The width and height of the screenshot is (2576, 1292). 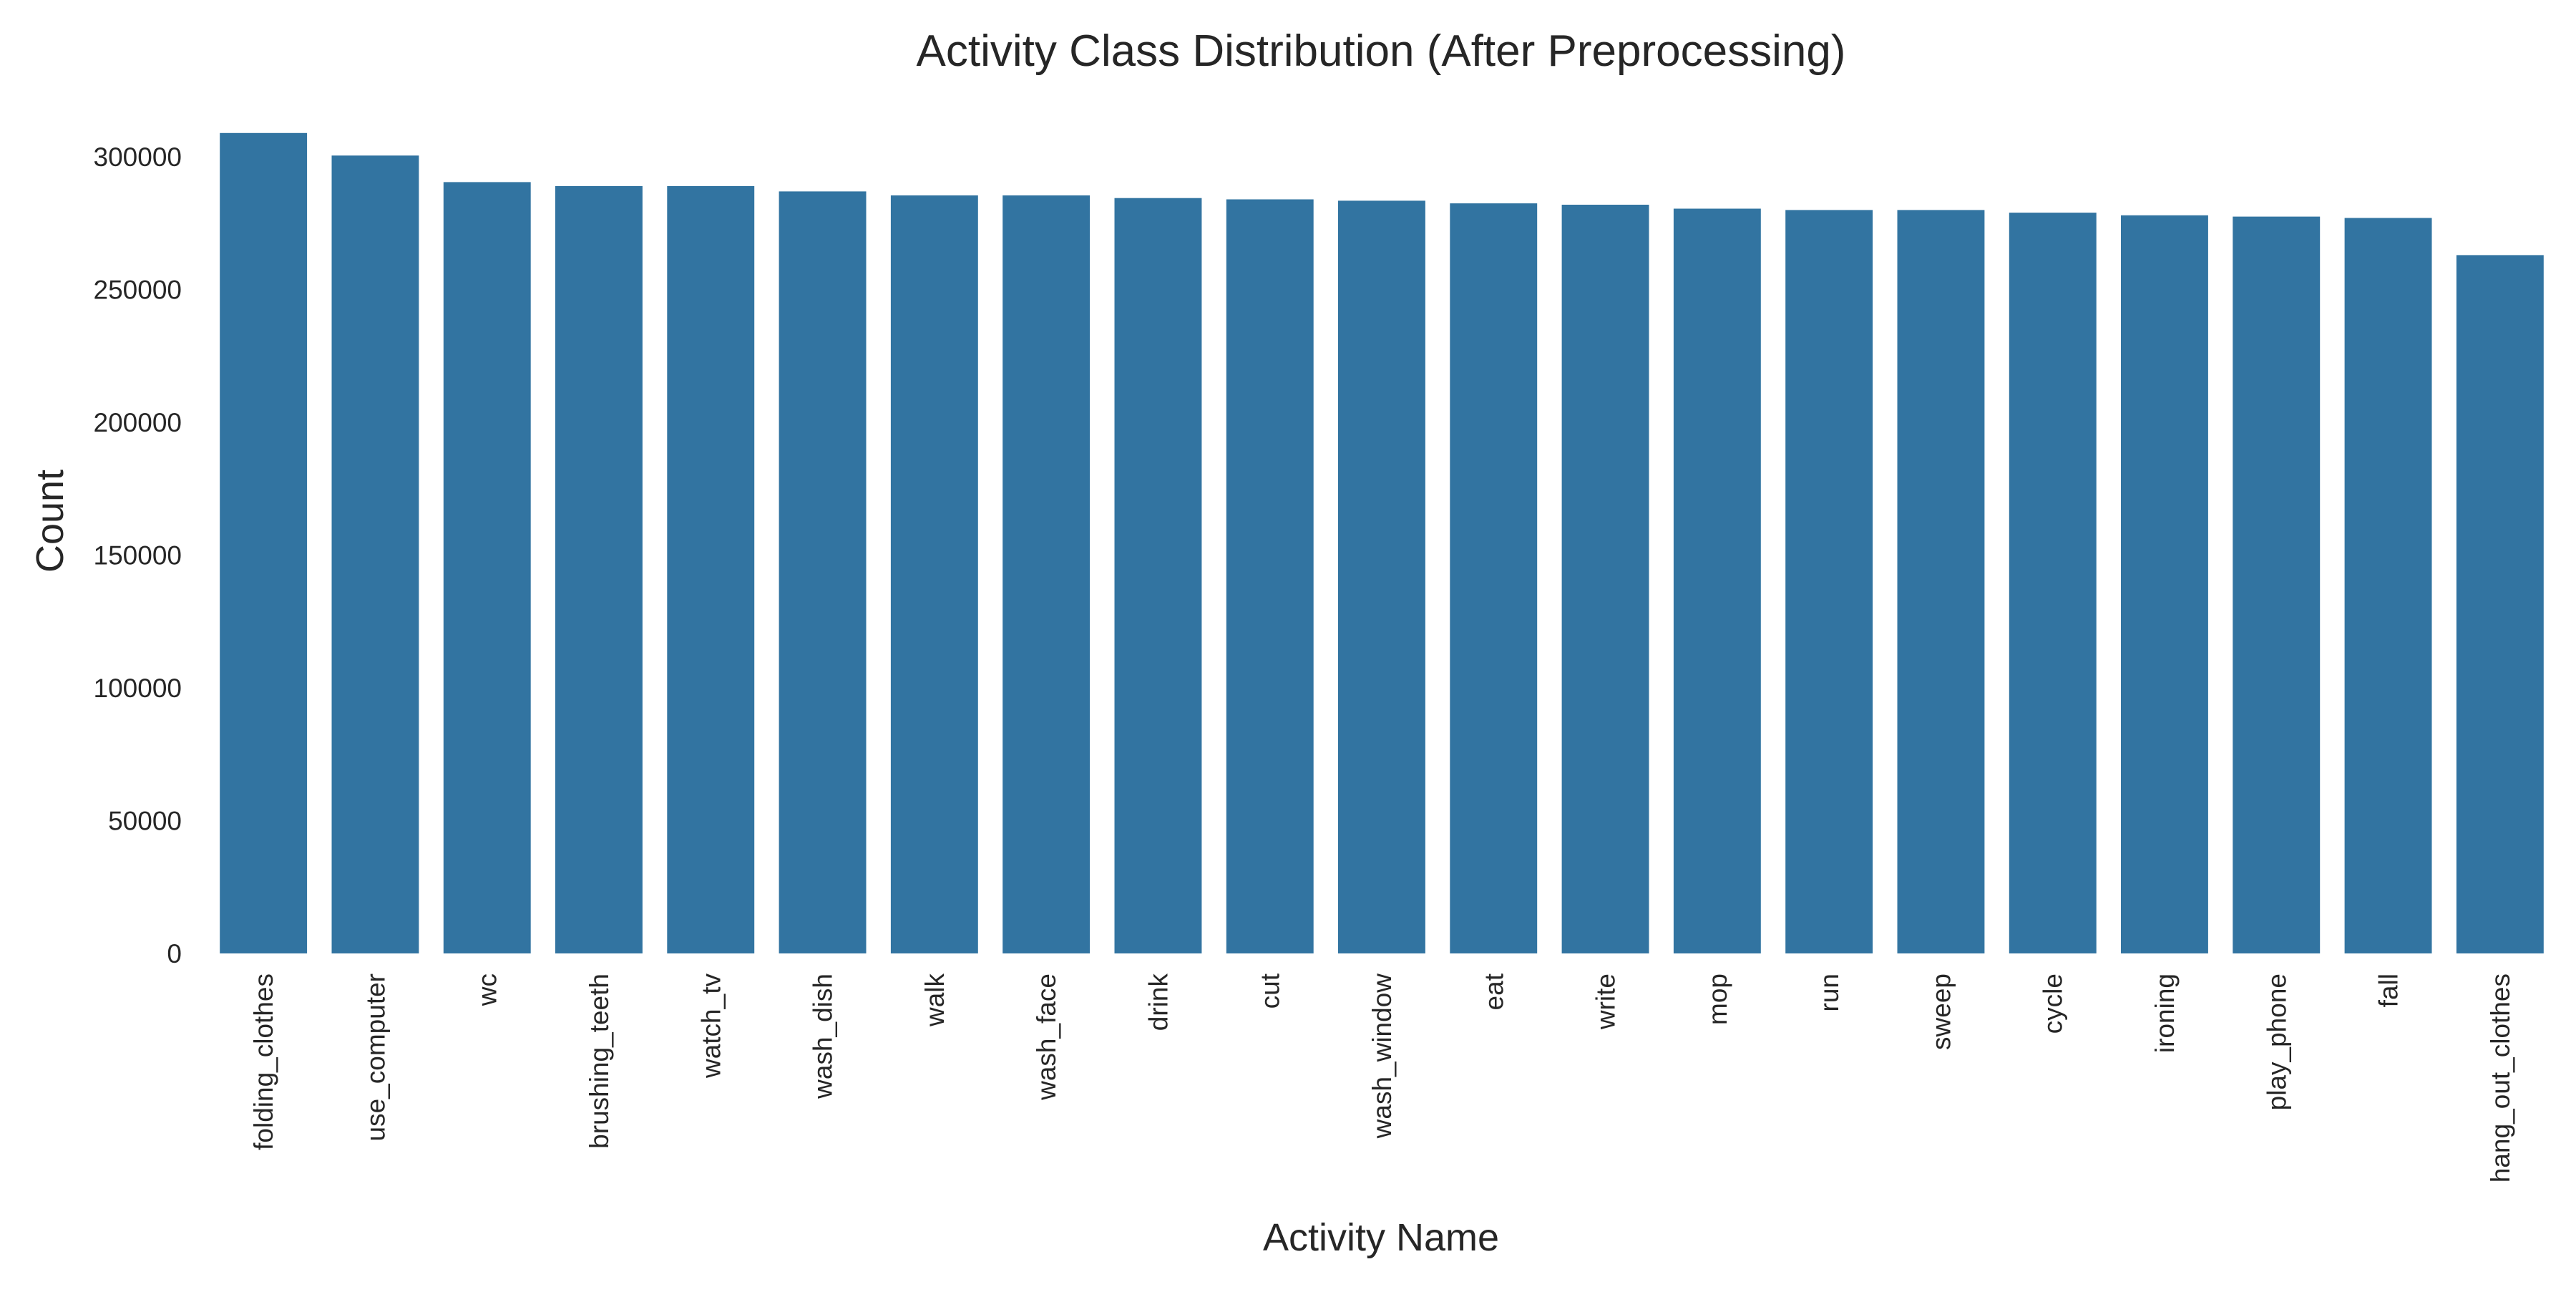 What do you see at coordinates (599, 569) in the screenshot?
I see `bar-brushing-teeth` at bounding box center [599, 569].